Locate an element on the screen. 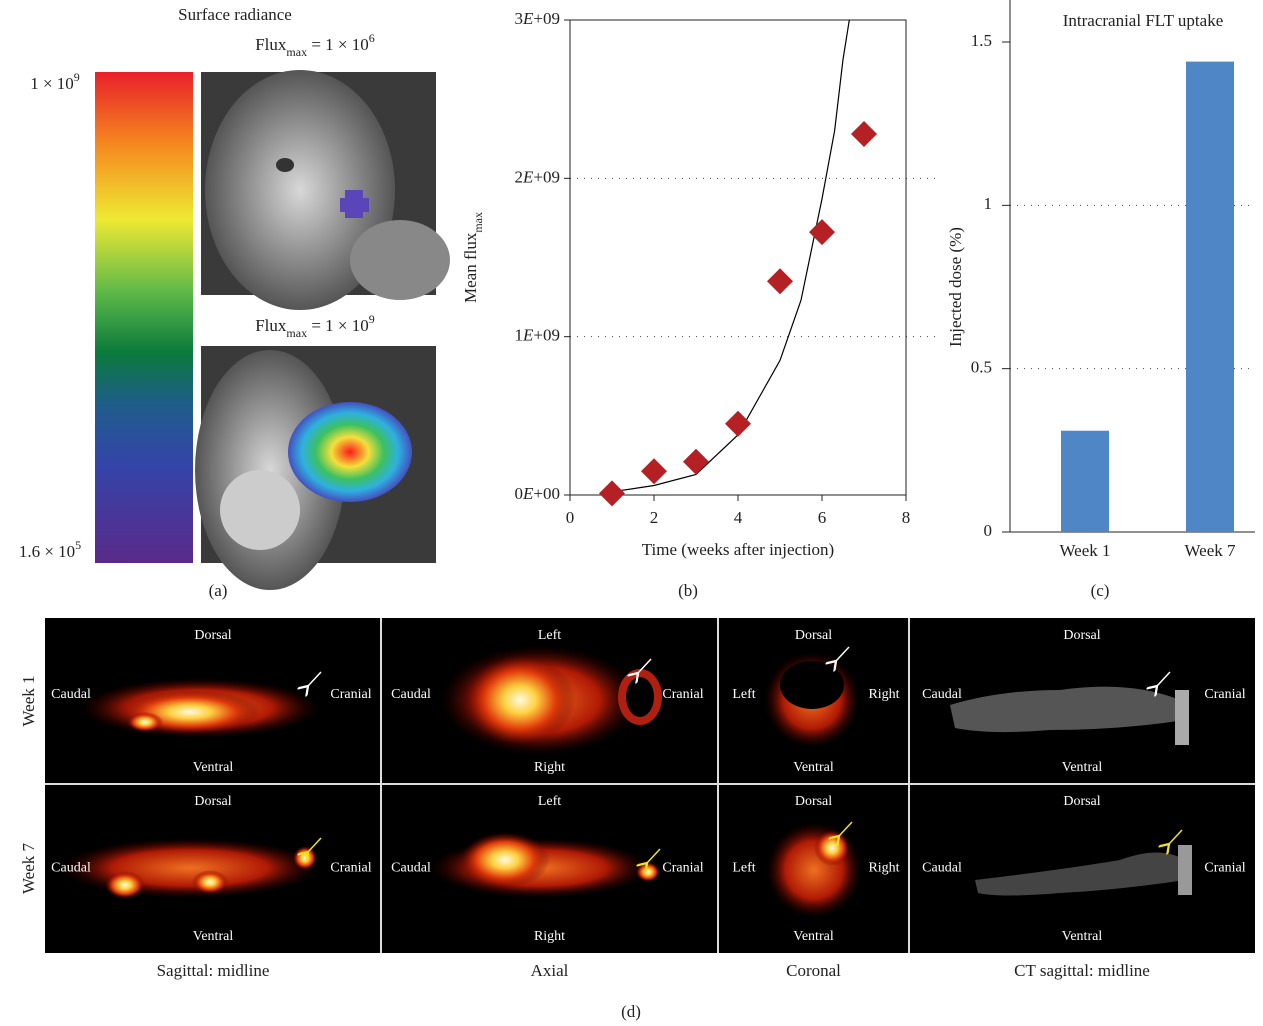 The width and height of the screenshot is (1263, 1026). x-tick-label: 2 is located at coordinates (654, 517).